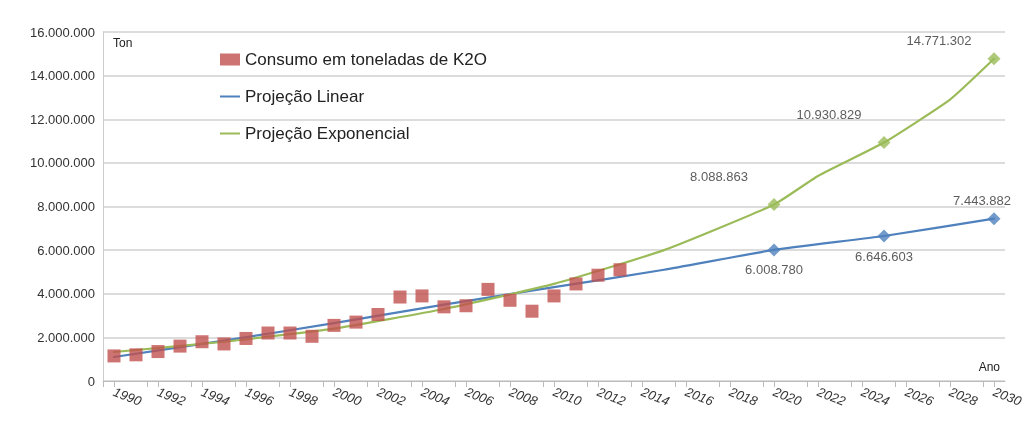 This screenshot has width=1028, height=441. Describe the element at coordinates (523, 396) in the screenshot. I see `x-tick-label: 2008` at that location.